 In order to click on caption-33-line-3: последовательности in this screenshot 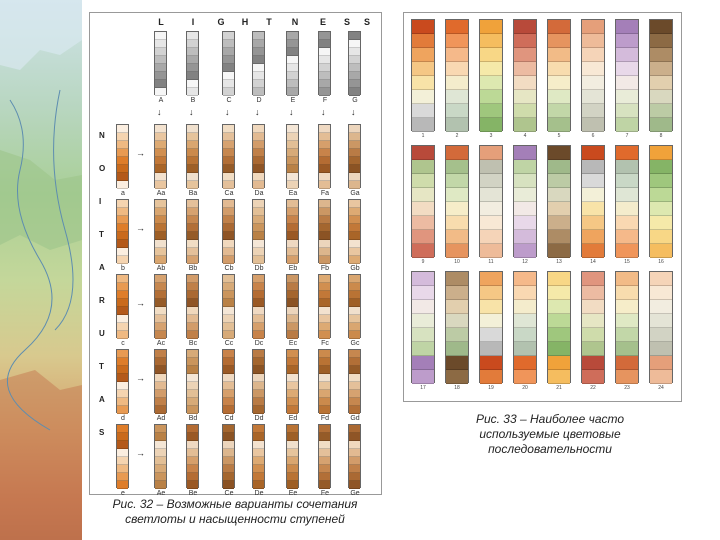, I will do `click(550, 449)`.